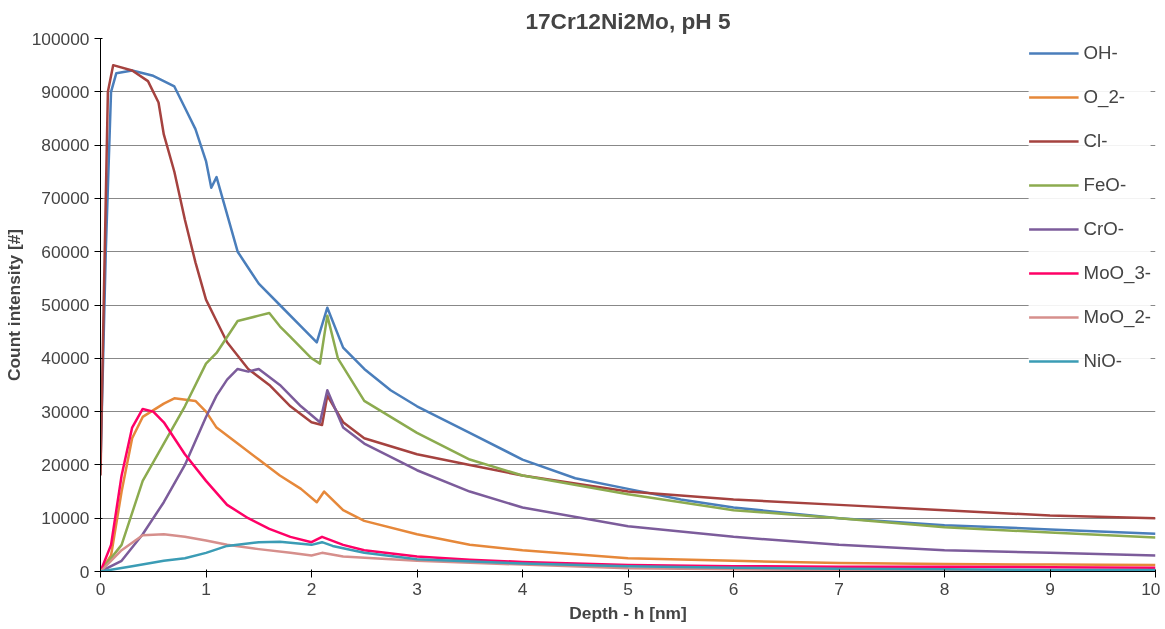  I want to click on x-tick-label: 5, so click(628, 588).